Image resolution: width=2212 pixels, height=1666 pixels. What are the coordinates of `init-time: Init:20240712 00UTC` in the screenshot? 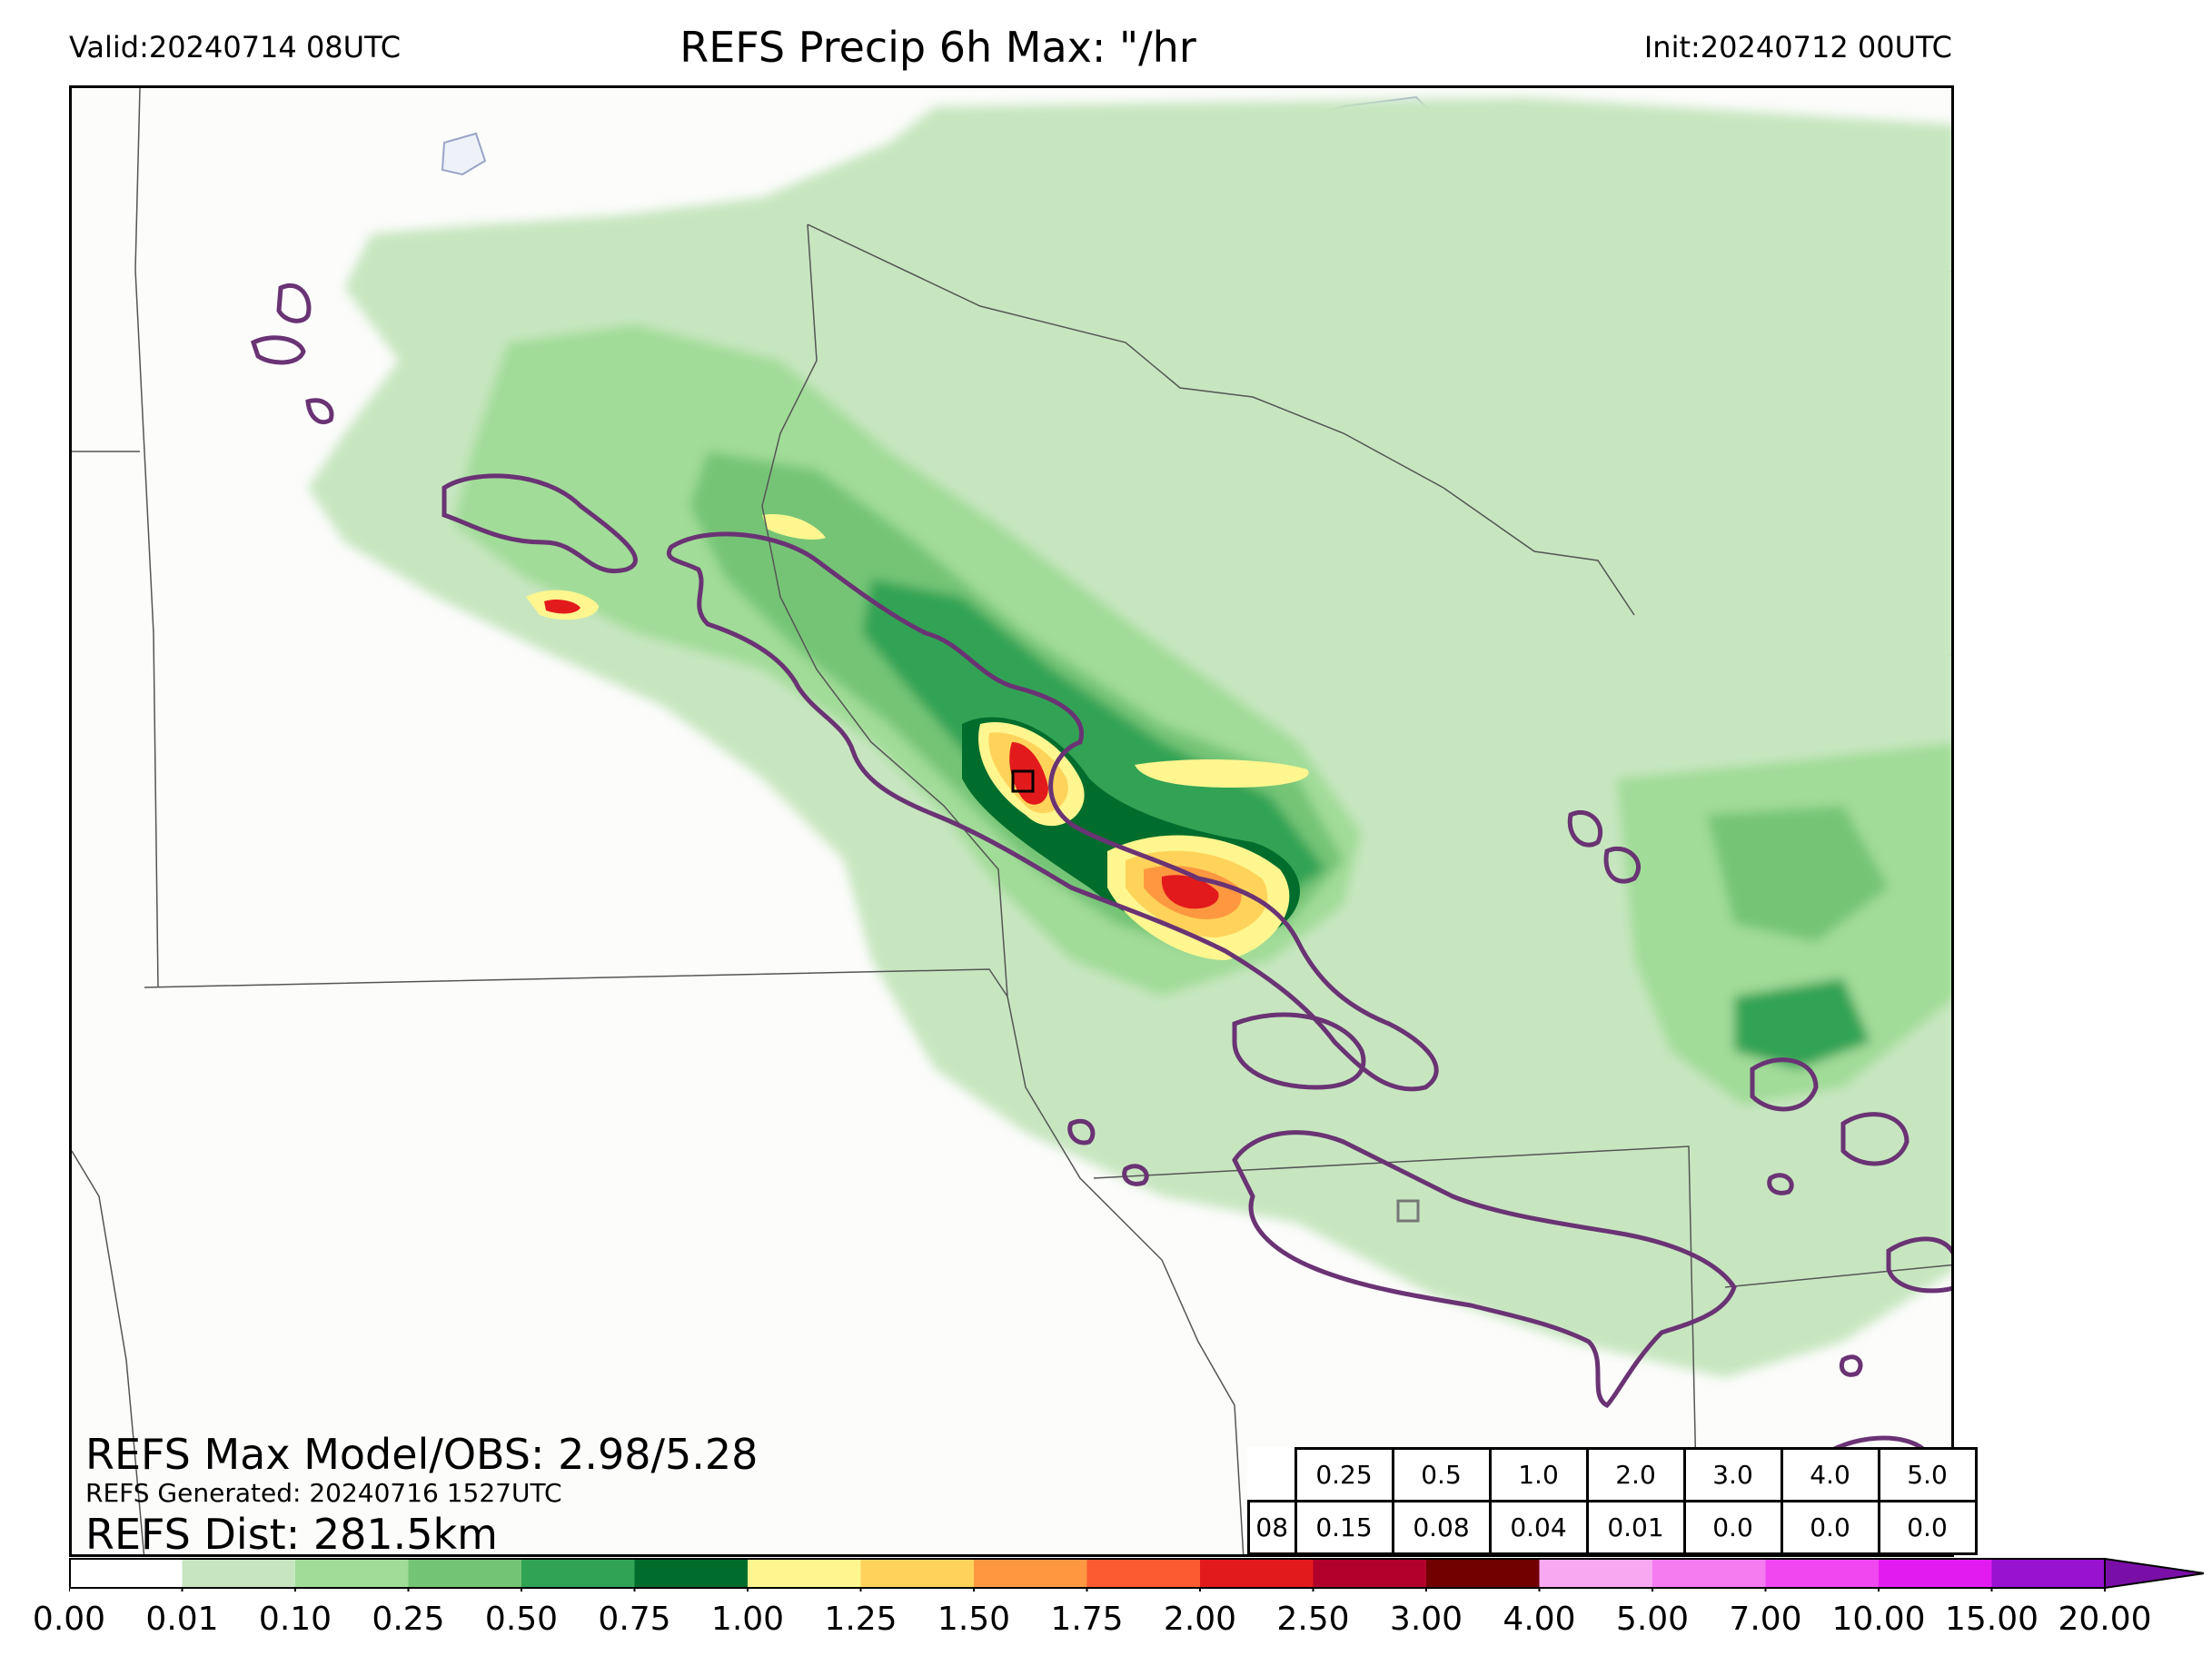 It's located at (1797, 47).